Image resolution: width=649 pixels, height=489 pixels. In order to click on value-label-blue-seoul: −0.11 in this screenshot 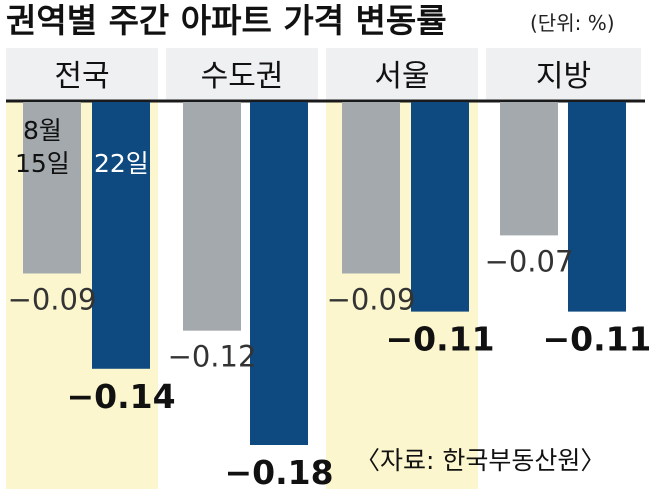, I will do `click(439, 339)`.